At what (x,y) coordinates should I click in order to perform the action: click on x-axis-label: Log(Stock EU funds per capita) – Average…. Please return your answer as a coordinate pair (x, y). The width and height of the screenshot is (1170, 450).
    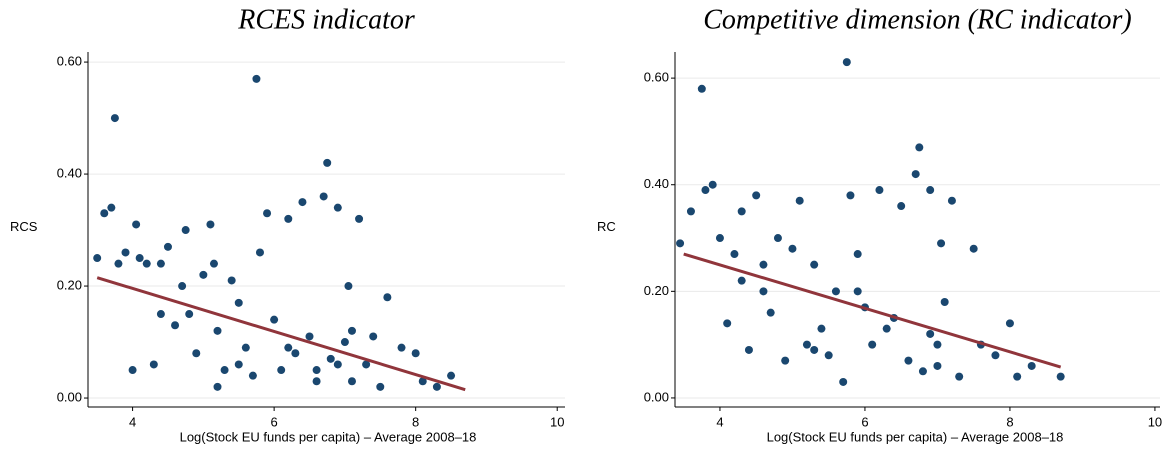
    Looking at the image, I should click on (328, 436).